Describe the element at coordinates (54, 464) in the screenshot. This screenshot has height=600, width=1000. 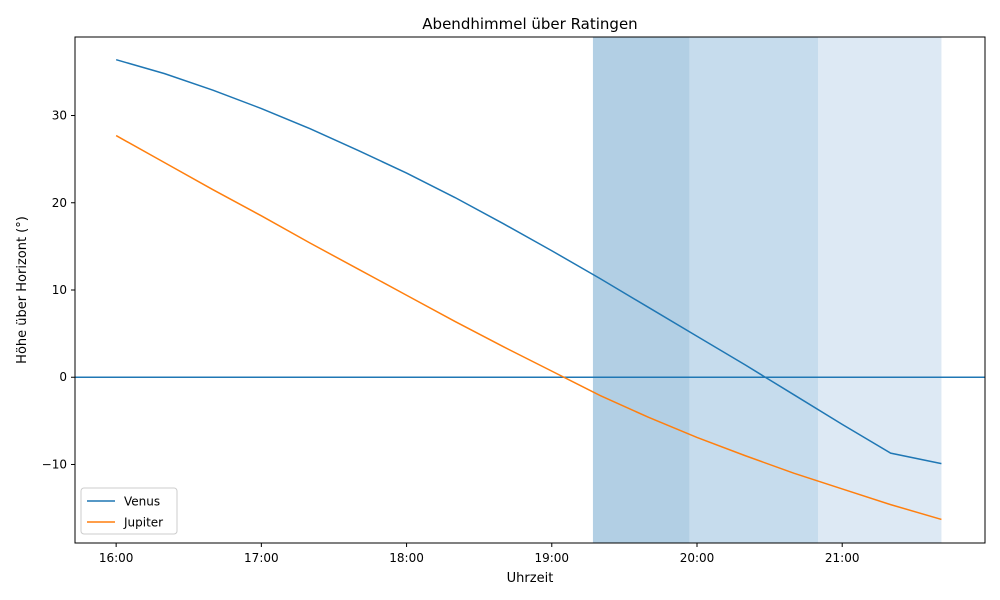
I see `y-tick-label: −10` at that location.